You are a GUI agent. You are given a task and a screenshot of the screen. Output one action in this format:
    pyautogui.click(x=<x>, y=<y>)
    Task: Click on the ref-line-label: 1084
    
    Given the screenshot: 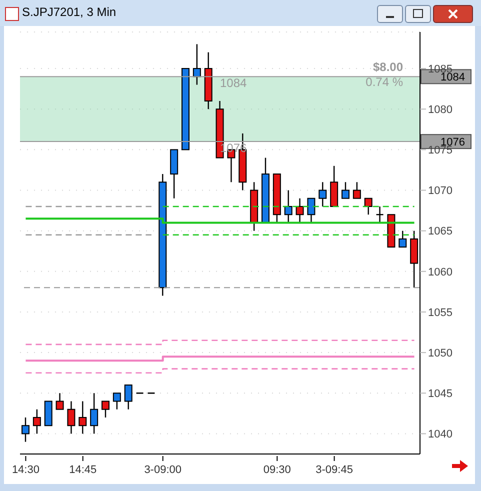 What is the action you would take?
    pyautogui.click(x=452, y=78)
    